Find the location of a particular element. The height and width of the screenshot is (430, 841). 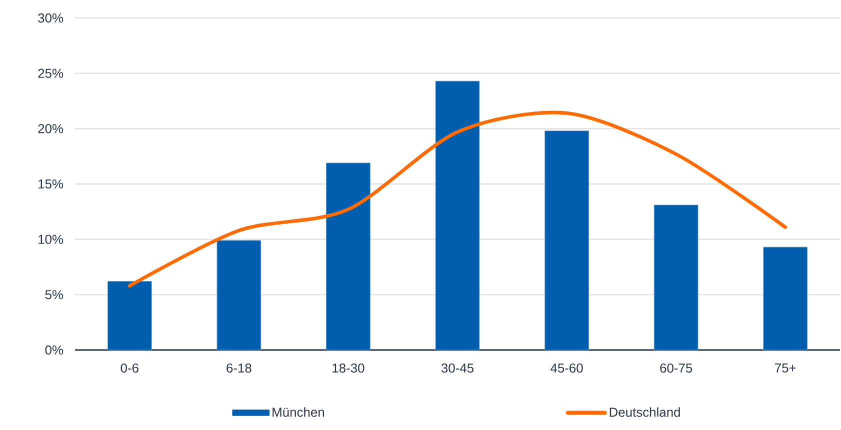

x-tick-label: 18-30 is located at coordinates (348, 368).